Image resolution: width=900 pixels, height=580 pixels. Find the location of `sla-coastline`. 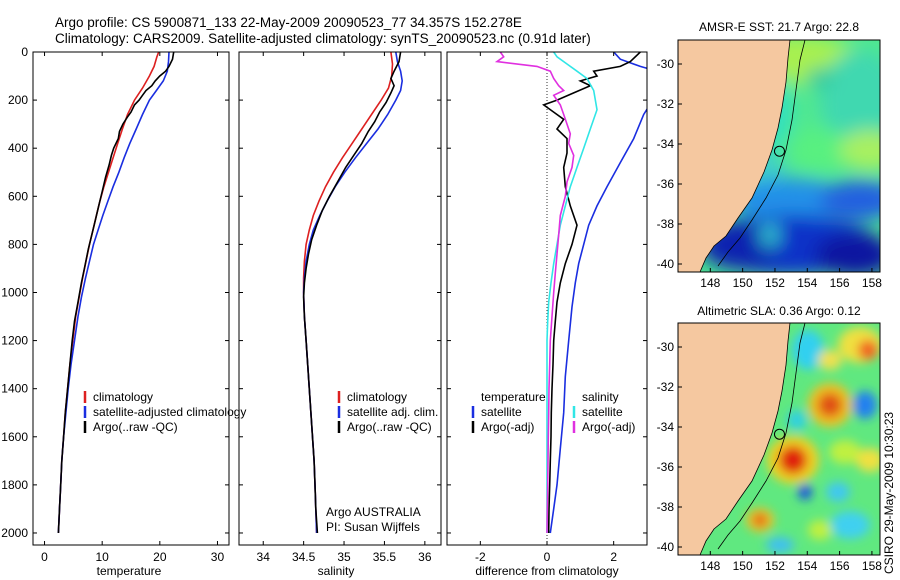

sla-coastline is located at coordinates (745, 439).